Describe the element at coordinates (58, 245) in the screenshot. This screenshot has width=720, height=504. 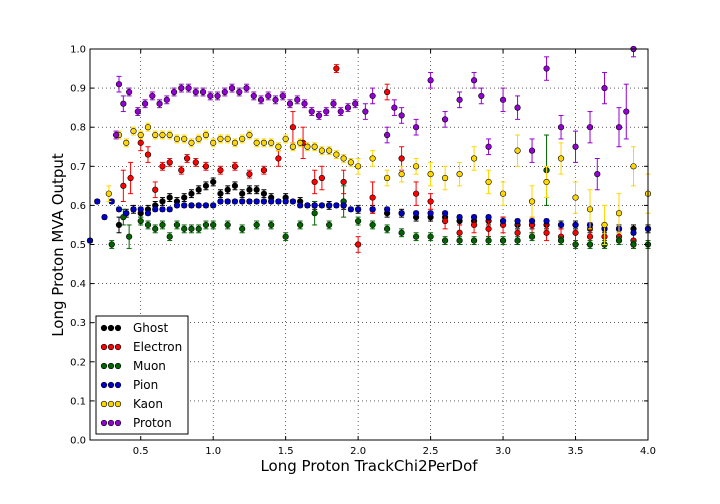
I see `y-axis-label: Long Proton MVA Output` at that location.